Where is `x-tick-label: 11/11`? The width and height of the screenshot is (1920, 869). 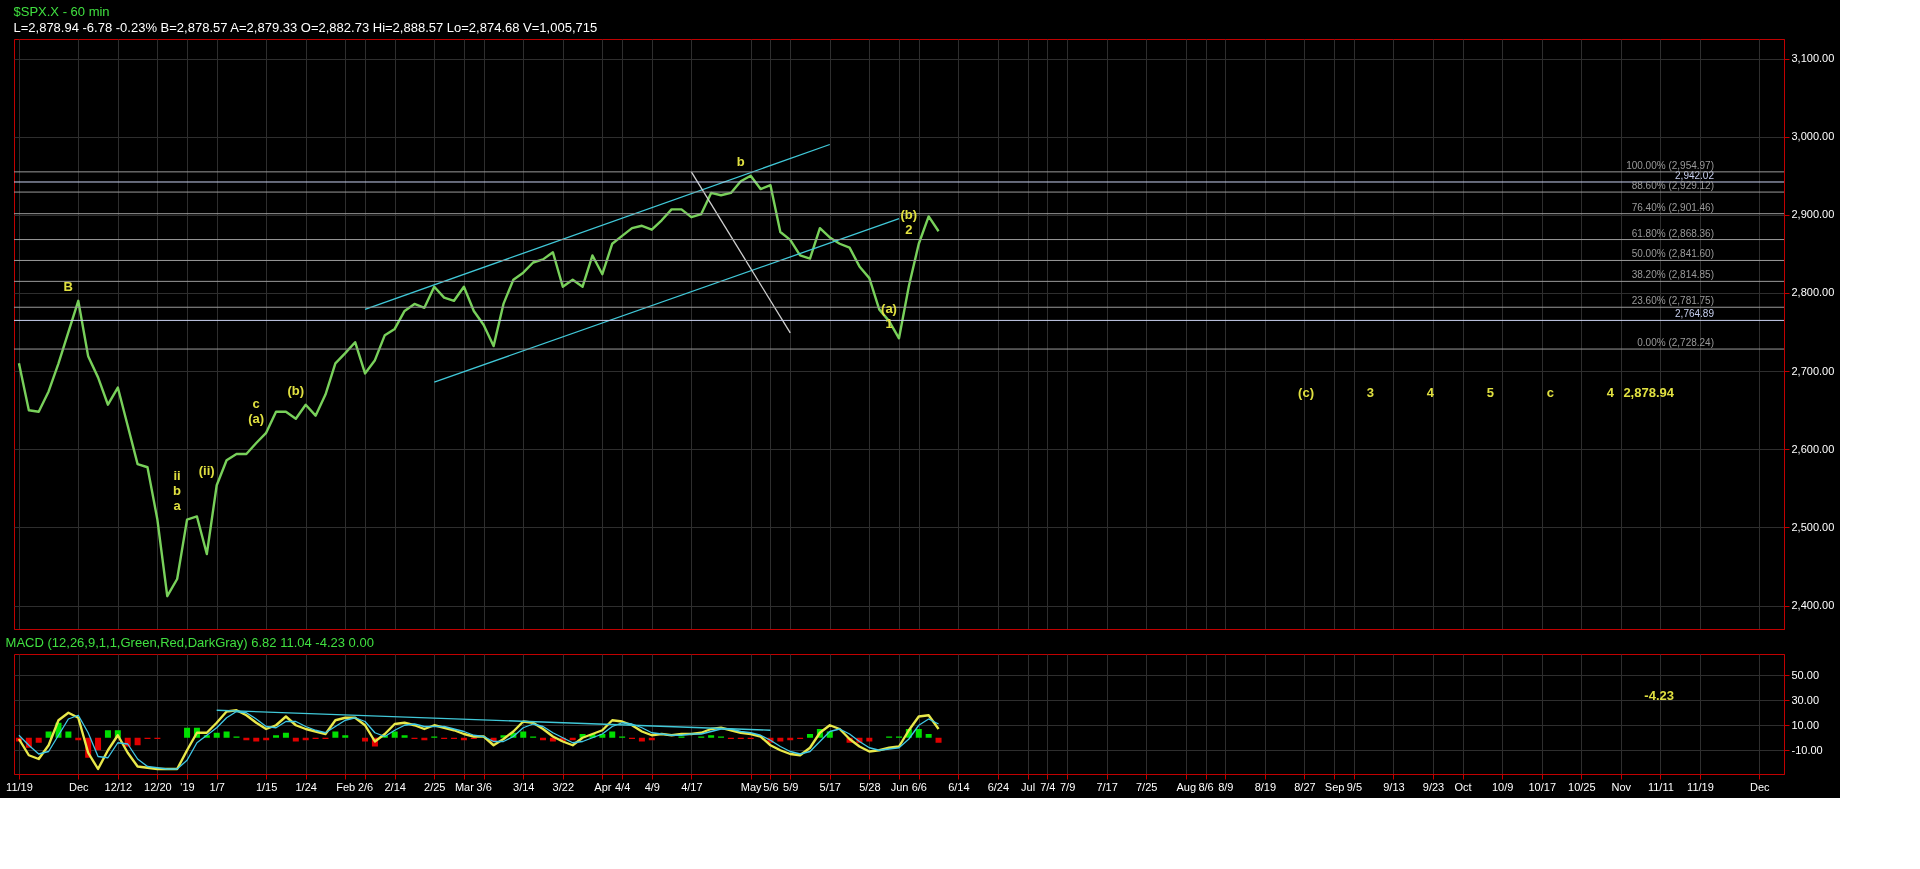
x-tick-label: 11/11 is located at coordinates (1660, 786).